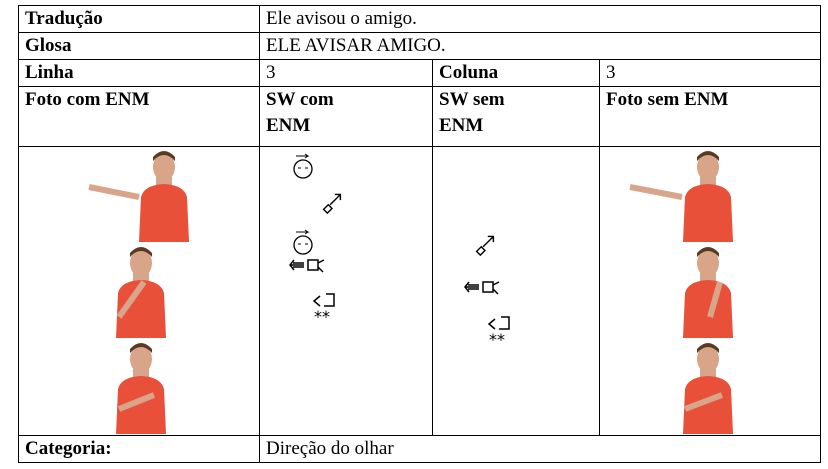  What do you see at coordinates (710, 116) in the screenshot?
I see `header: Foto sem ENM` at bounding box center [710, 116].